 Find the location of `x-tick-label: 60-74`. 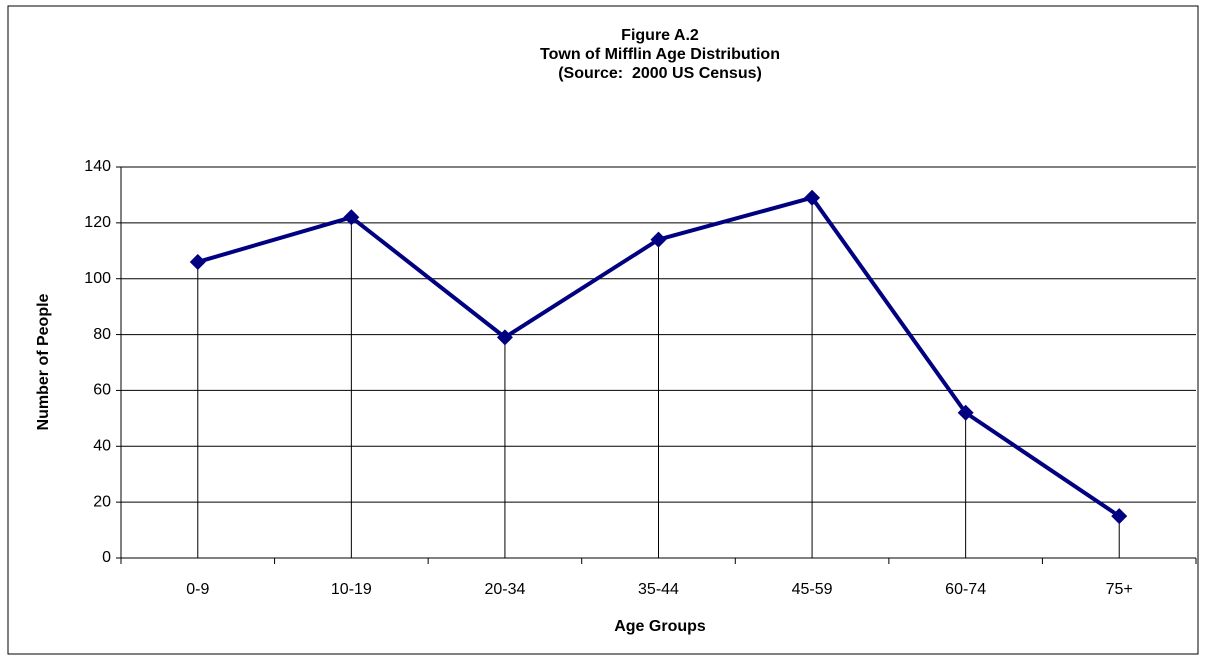

x-tick-label: 60-74 is located at coordinates (965, 589).